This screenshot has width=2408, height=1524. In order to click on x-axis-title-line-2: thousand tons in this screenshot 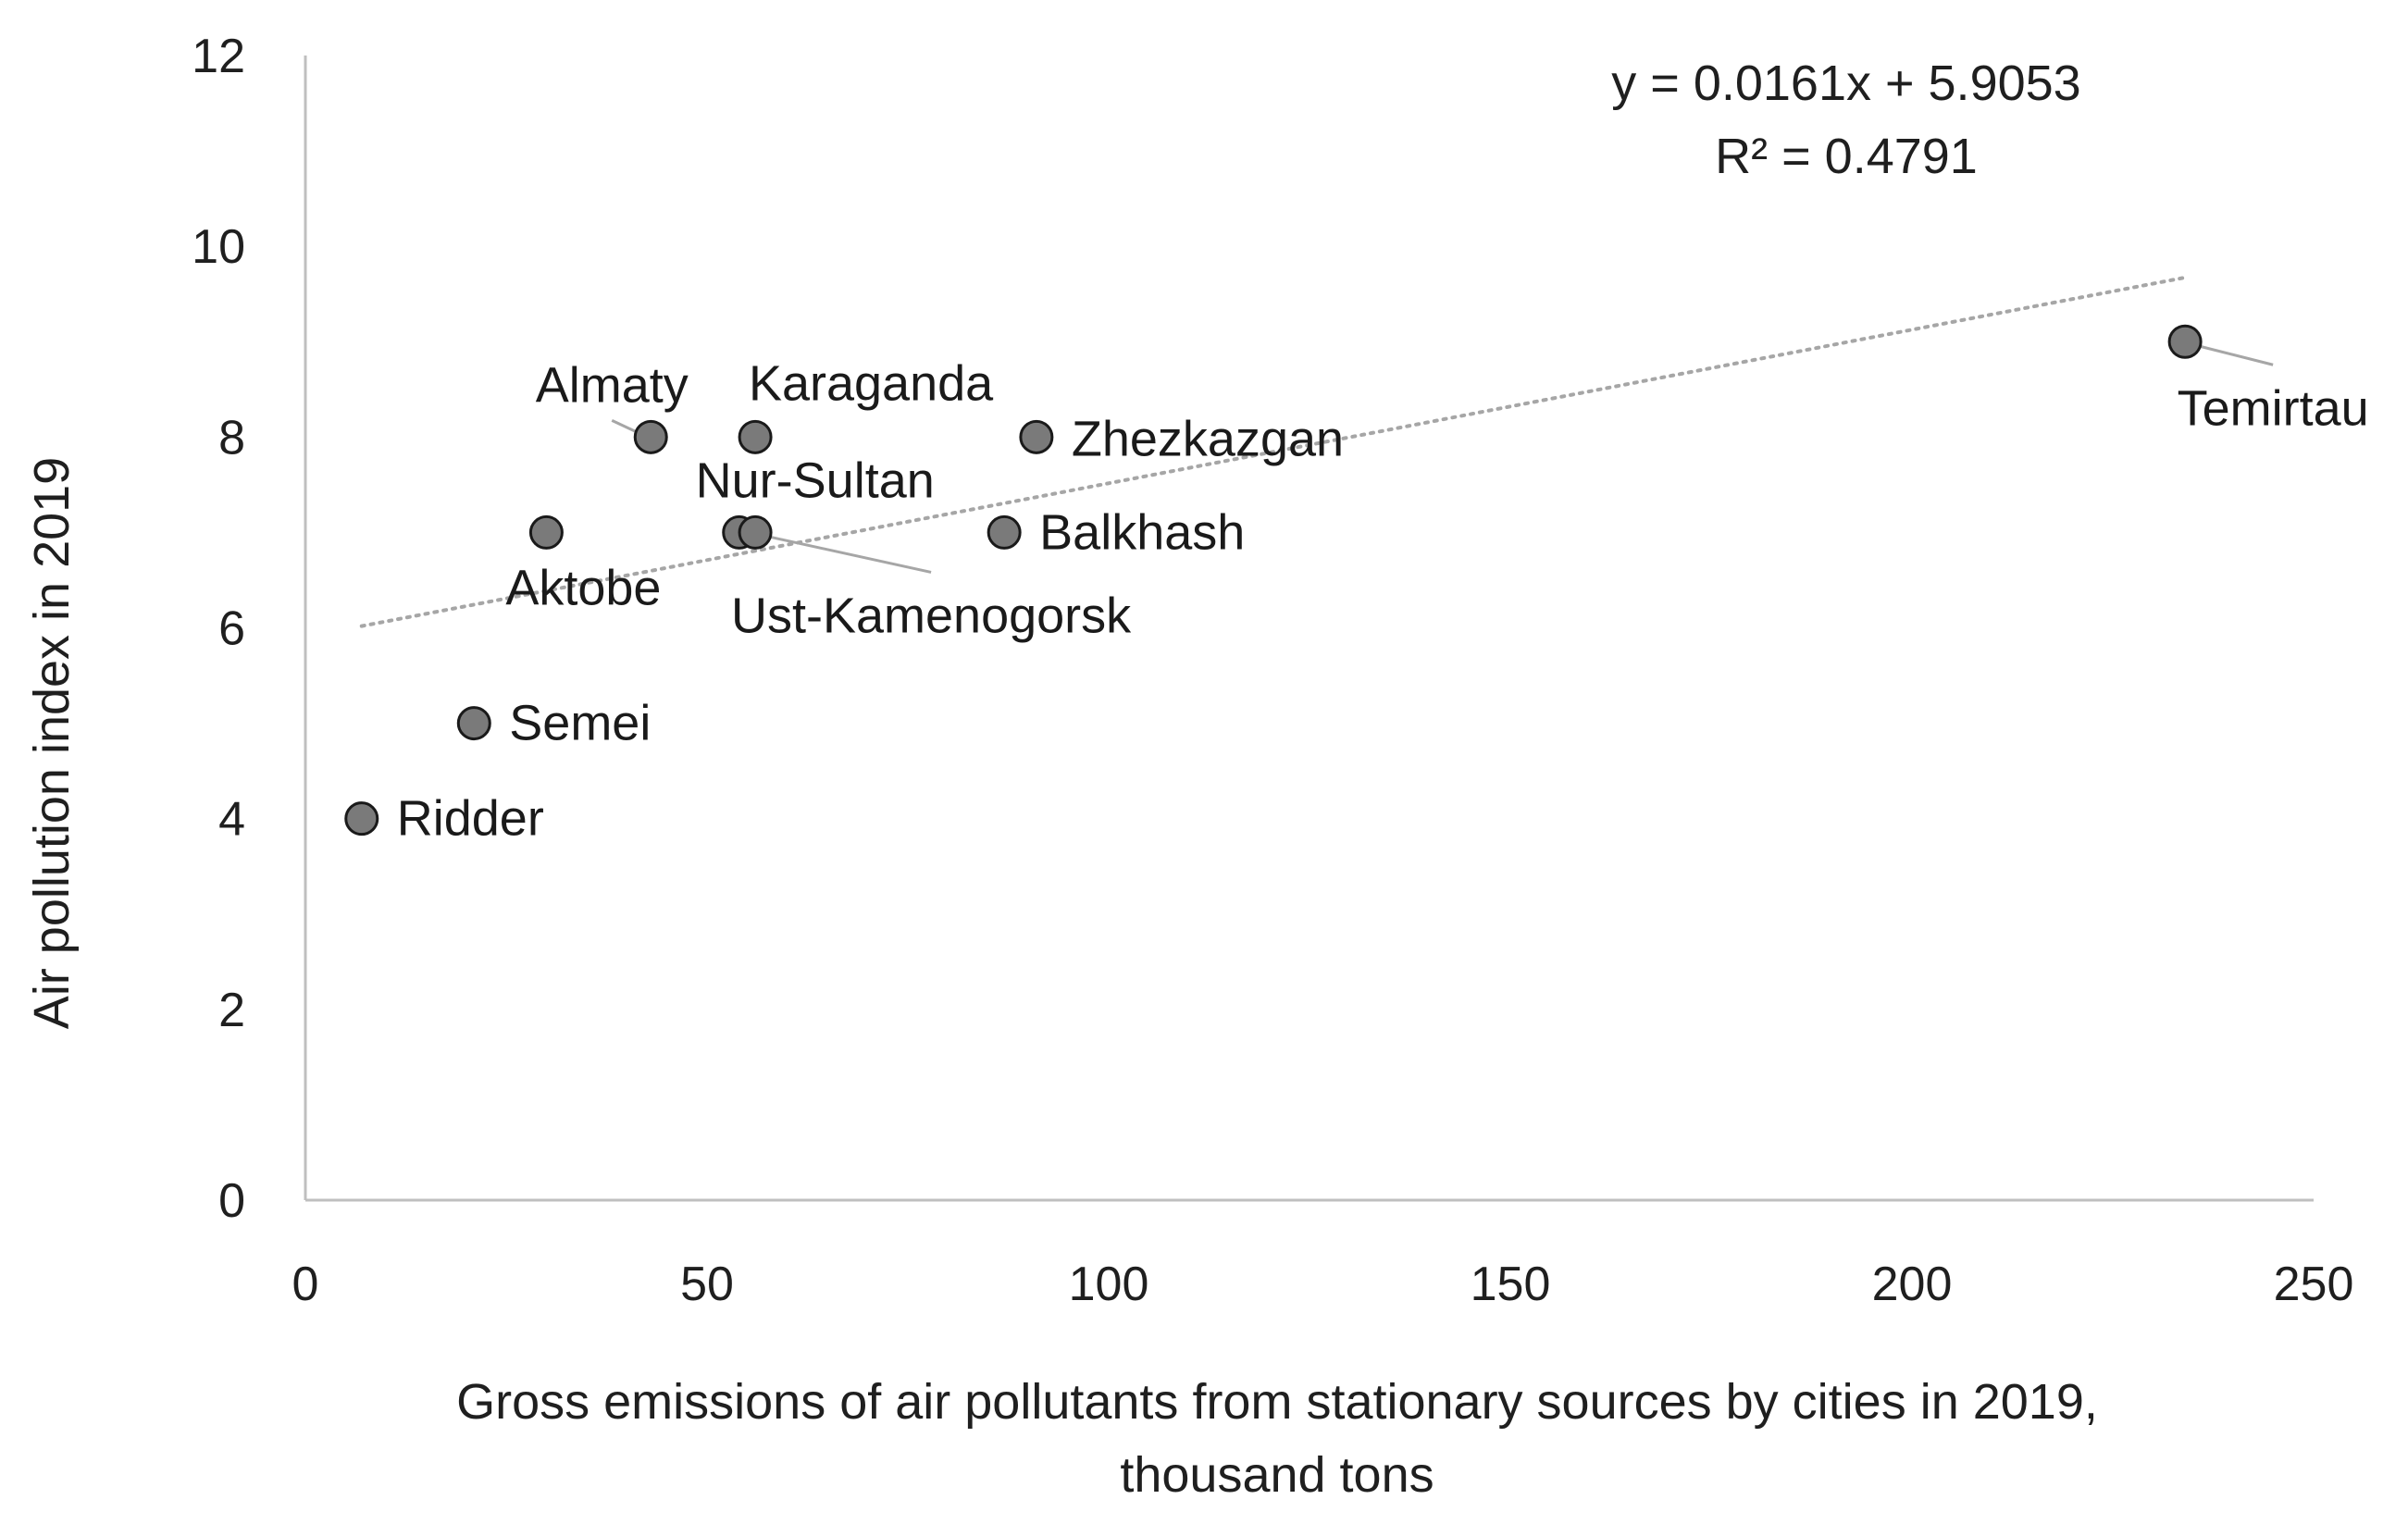, I will do `click(1277, 1475)`.